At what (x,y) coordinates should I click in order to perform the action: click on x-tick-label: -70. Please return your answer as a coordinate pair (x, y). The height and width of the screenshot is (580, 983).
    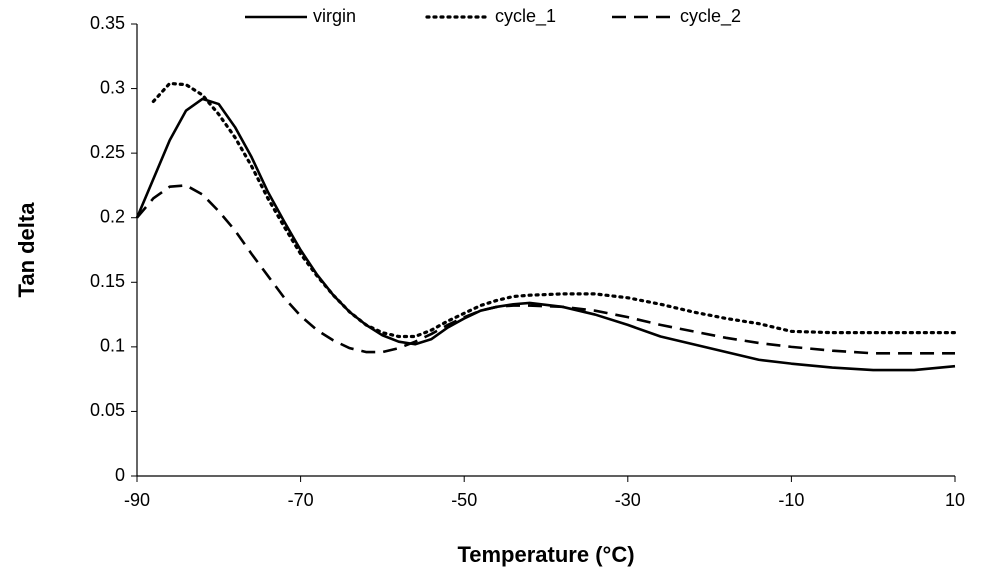
    Looking at the image, I should click on (301, 500).